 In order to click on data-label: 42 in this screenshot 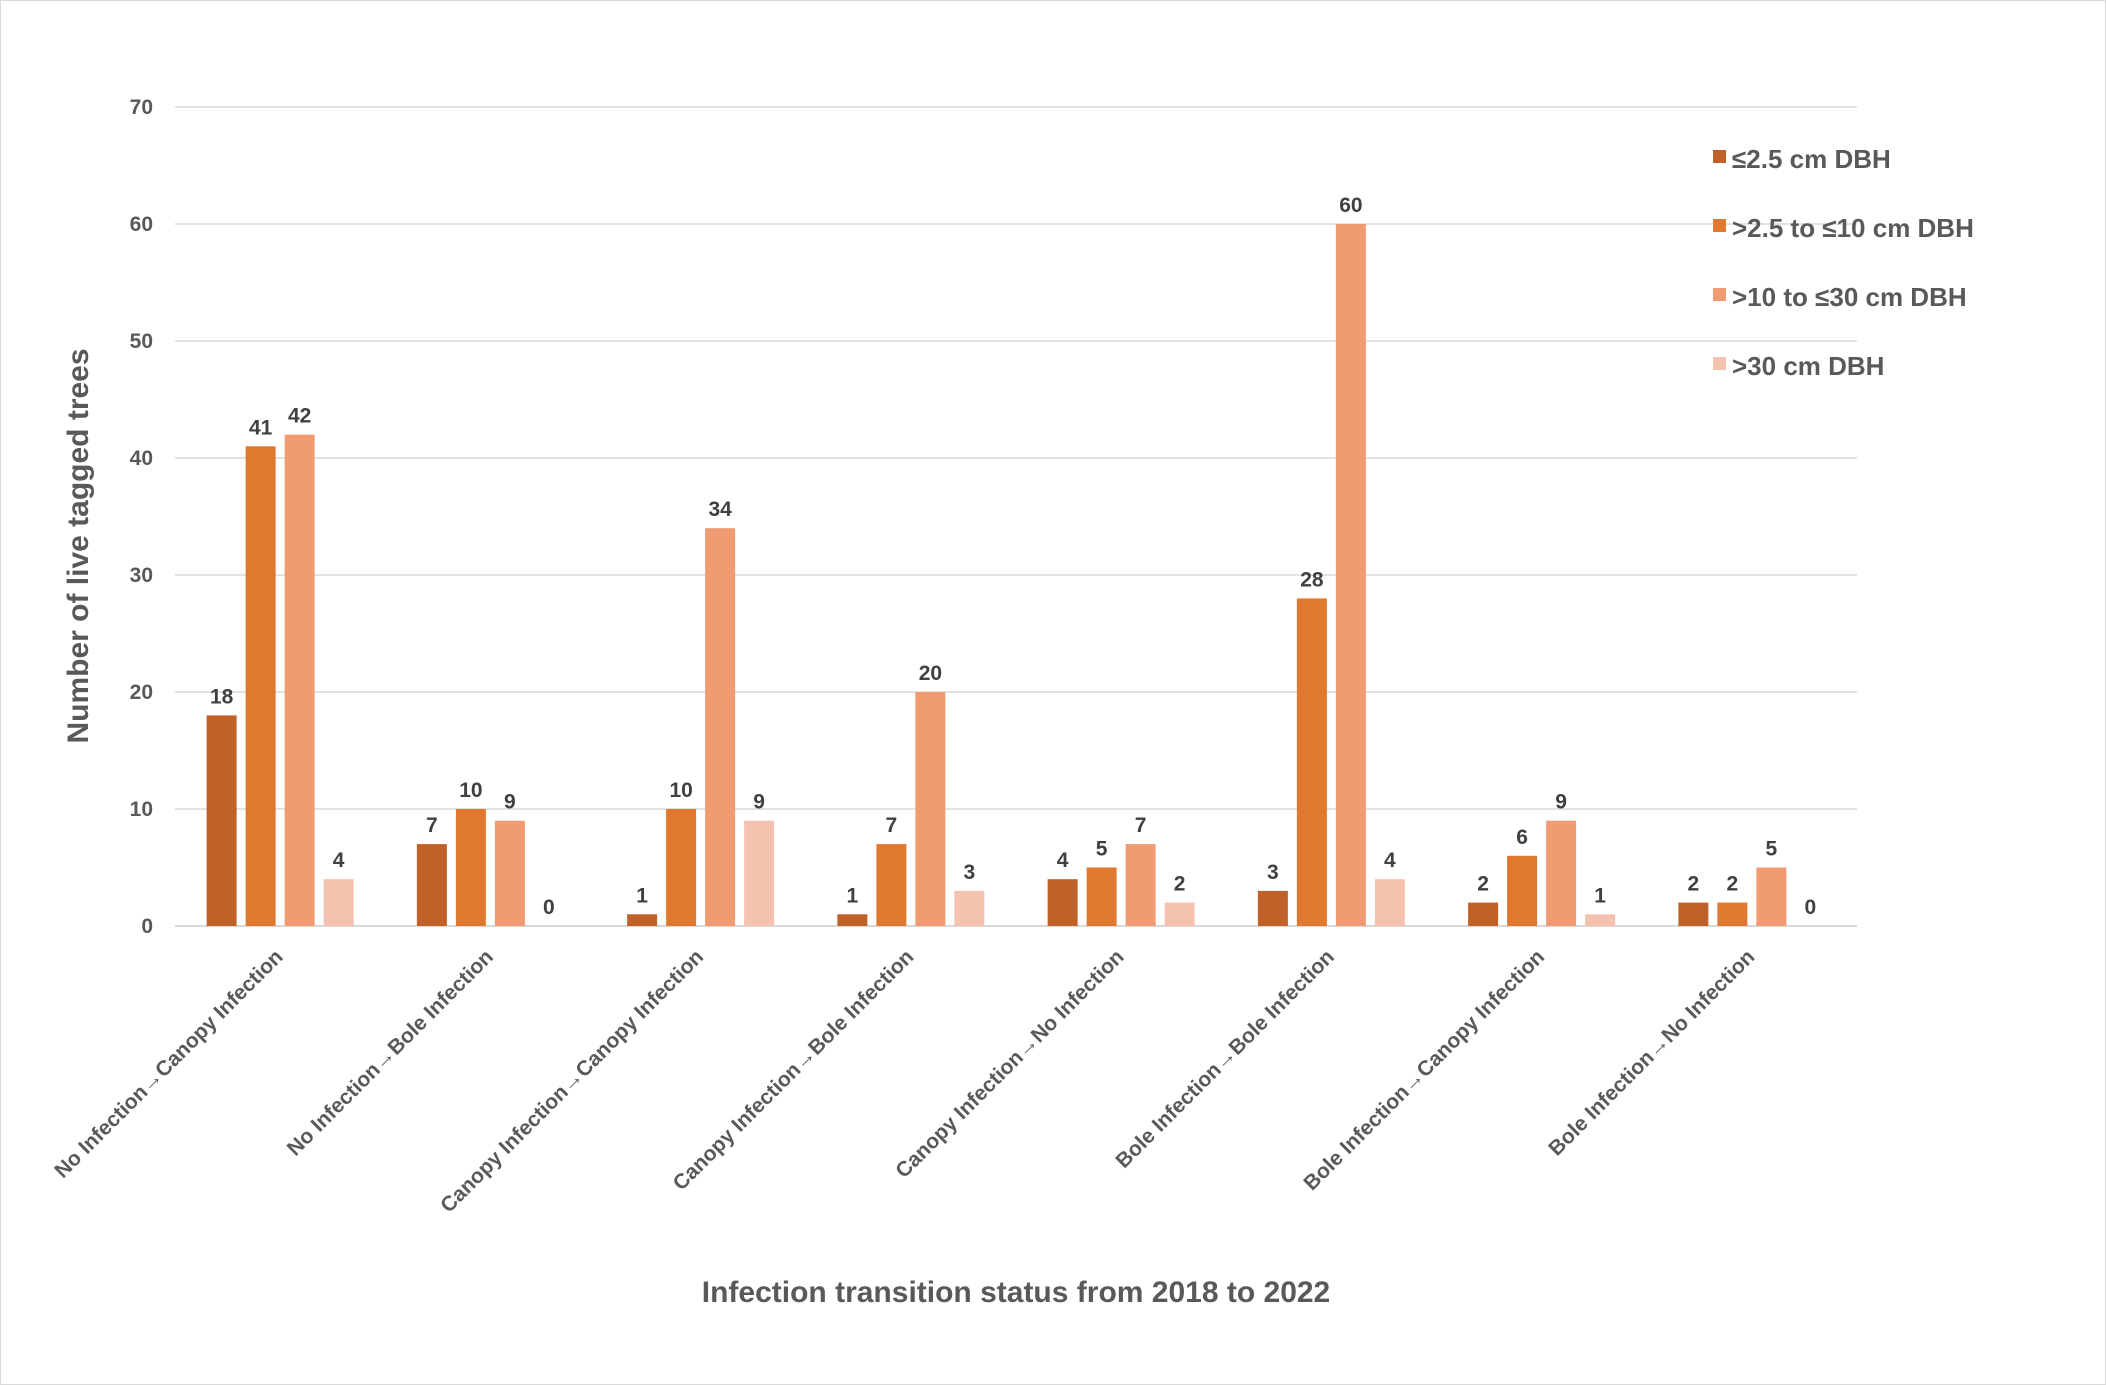, I will do `click(299, 416)`.